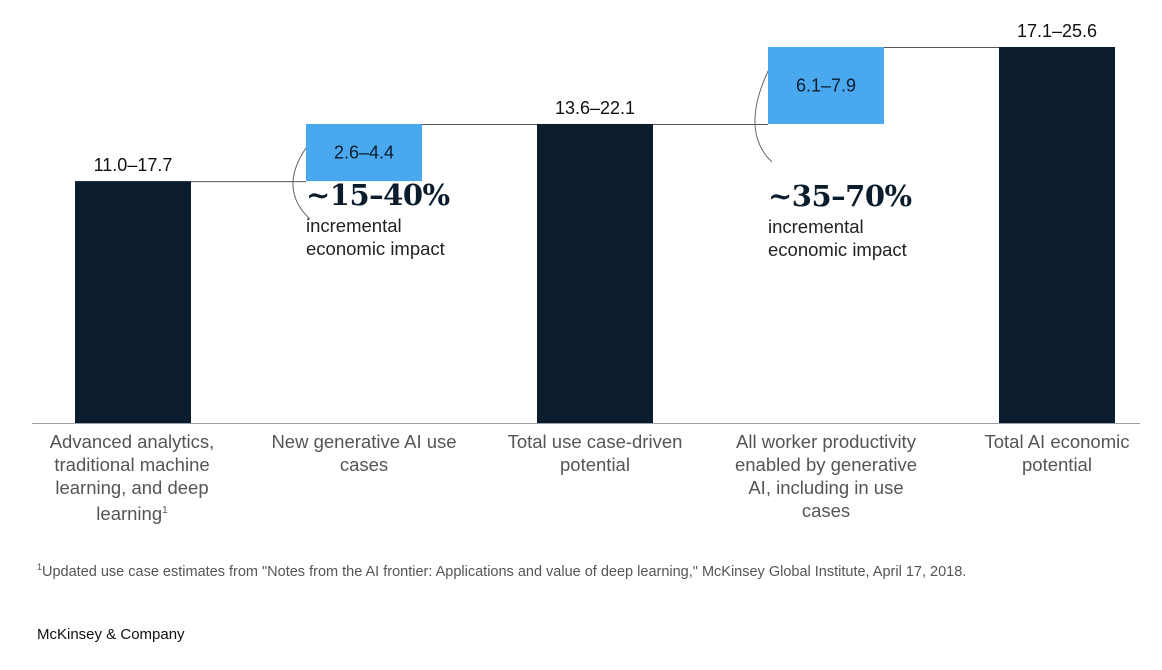  Describe the element at coordinates (1057, 453) in the screenshot. I see `category-label-total-ai: Total AI economic potential` at that location.